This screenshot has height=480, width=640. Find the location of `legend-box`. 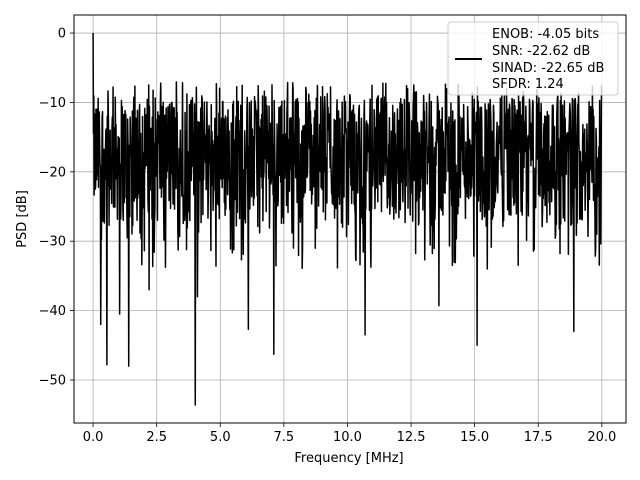

legend-box is located at coordinates (533, 58).